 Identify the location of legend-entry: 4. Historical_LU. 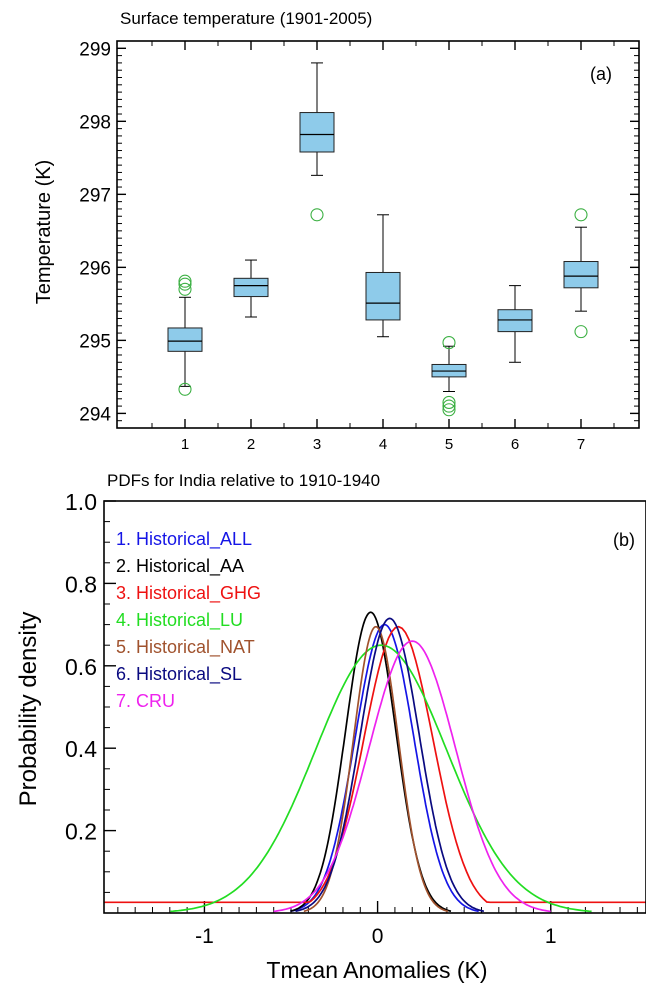
(179, 620).